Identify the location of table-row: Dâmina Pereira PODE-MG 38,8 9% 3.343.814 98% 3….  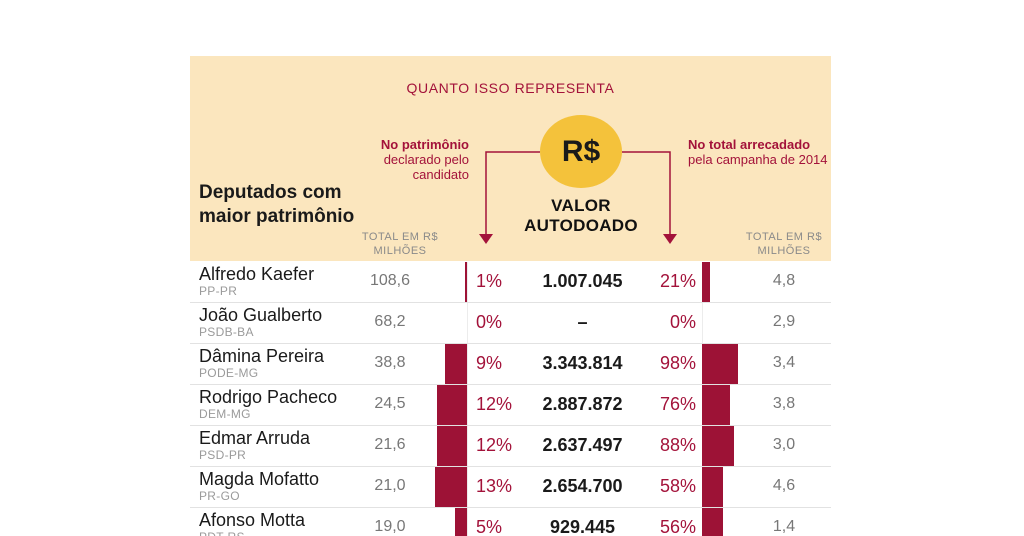
(510, 364).